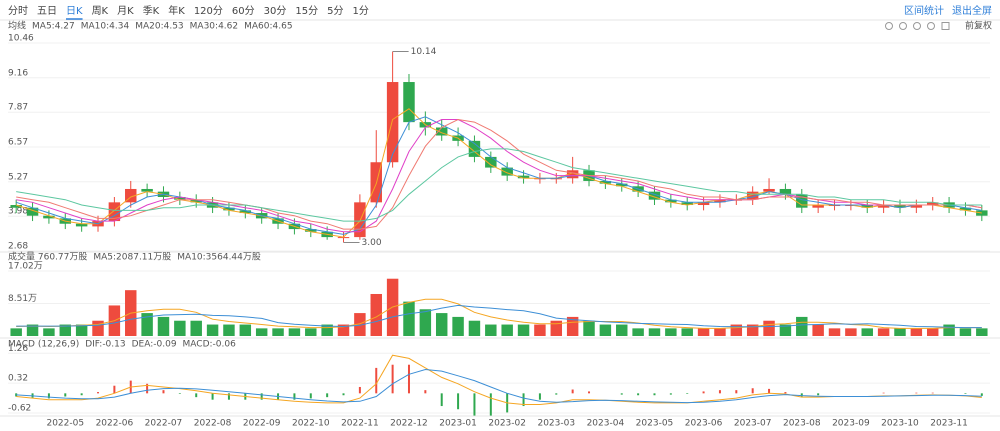 This screenshot has width=1000, height=431. I want to click on legend-entry: MA5:2087.11万股, so click(132, 257).